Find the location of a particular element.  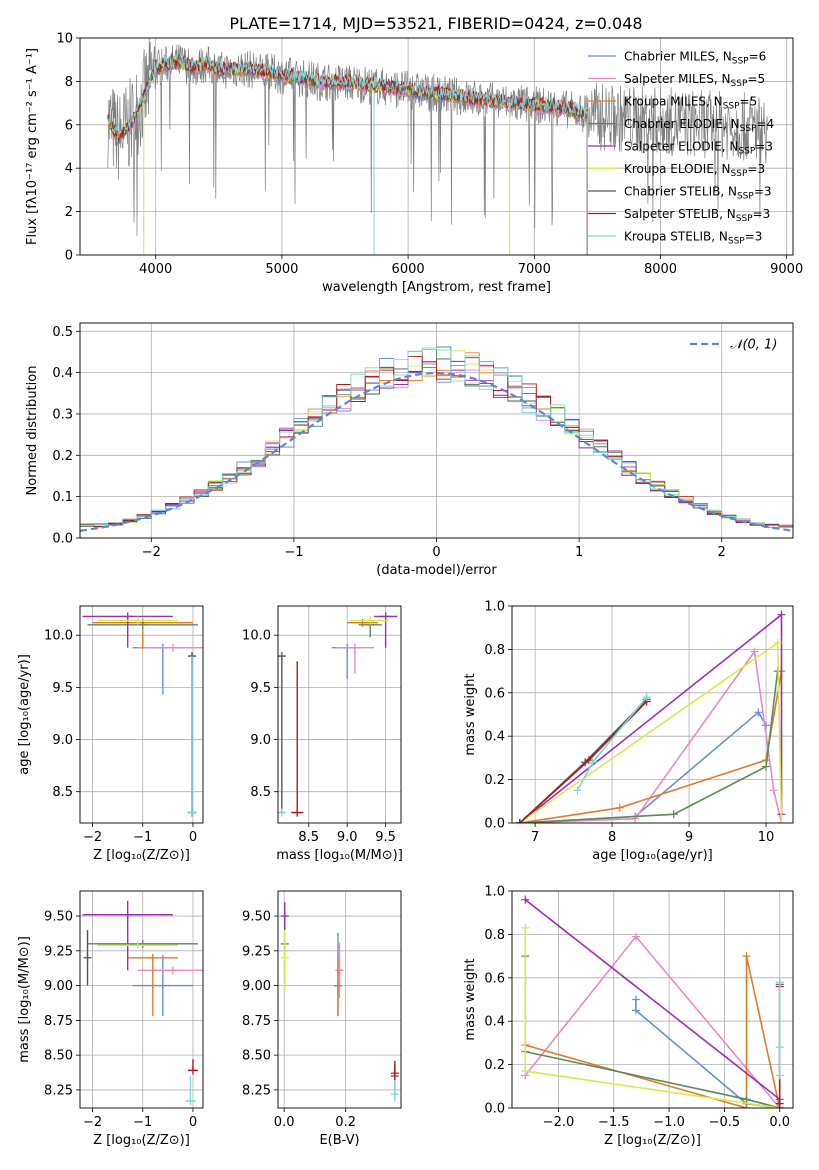

legend-label: Kroupa STELIB, N is located at coordinates (676, 237).